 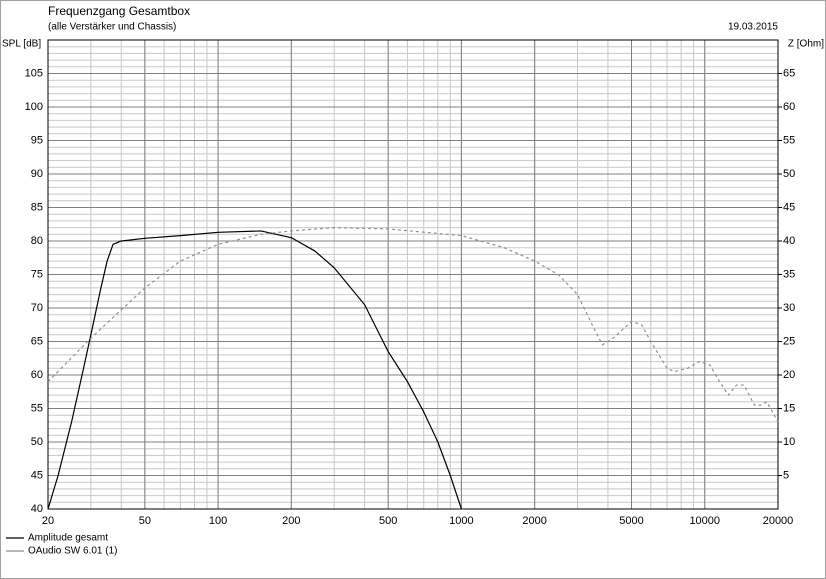 What do you see at coordinates (631, 521) in the screenshot?
I see `x-tick-label: 5000` at bounding box center [631, 521].